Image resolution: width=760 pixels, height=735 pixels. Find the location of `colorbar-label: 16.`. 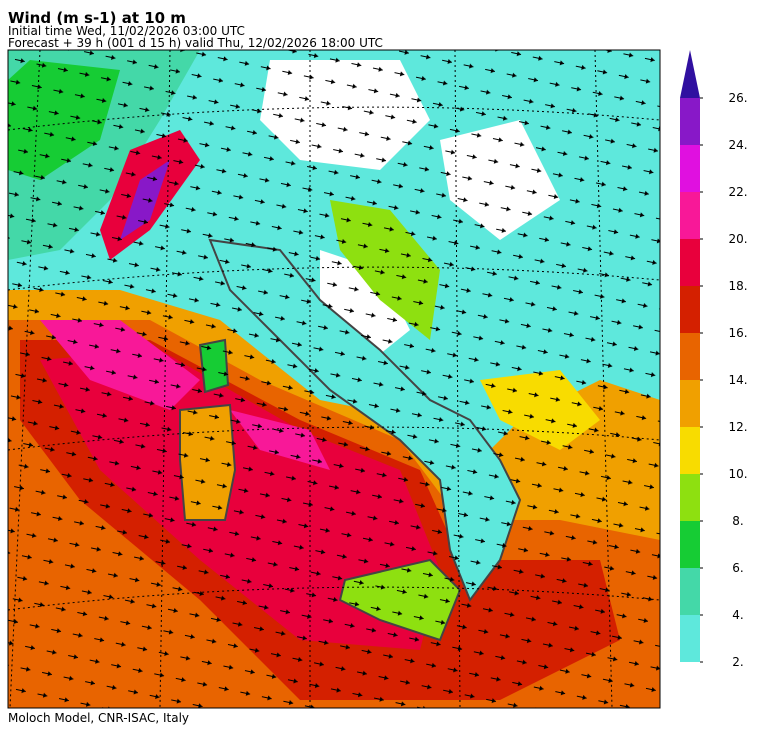

colorbar-label: 16. is located at coordinates (737, 333).